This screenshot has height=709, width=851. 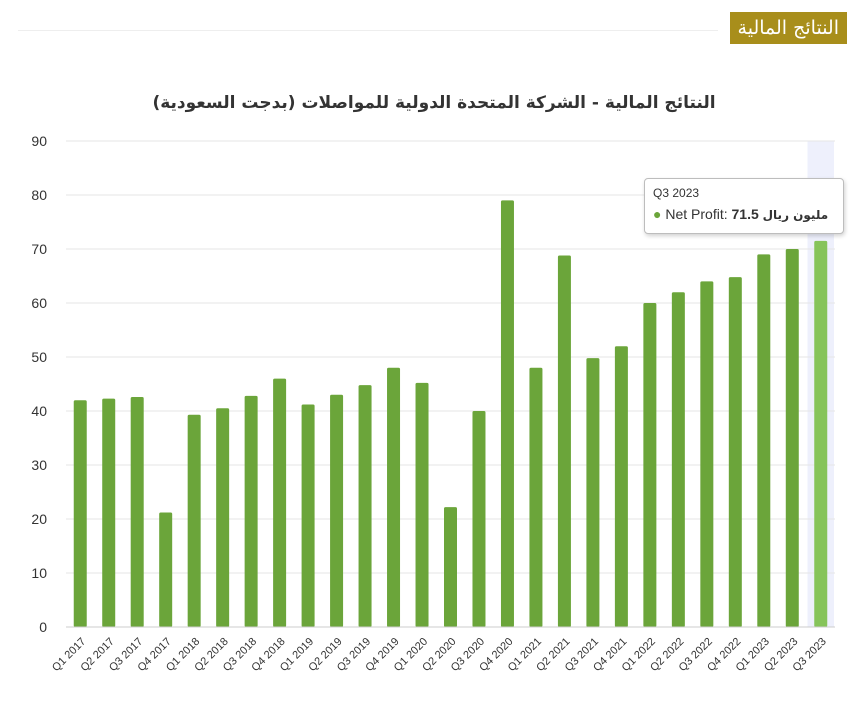 I want to click on y-tick-label: 80, so click(x=39, y=195).